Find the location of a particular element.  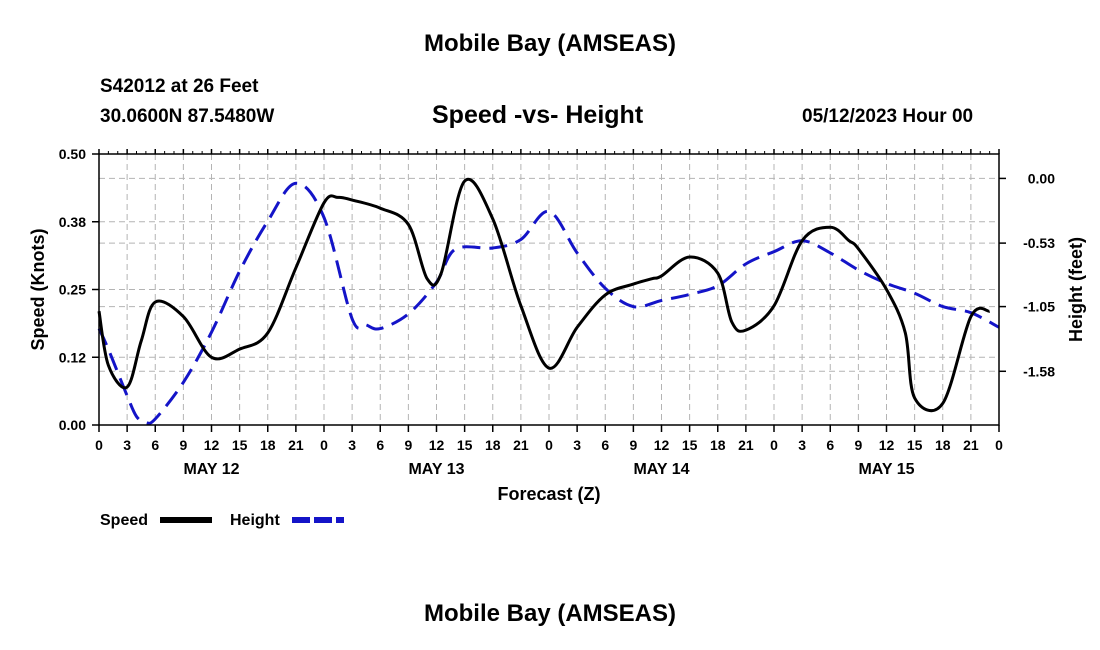

y2-axis-title: Height (feet) is located at coordinates (1076, 289).